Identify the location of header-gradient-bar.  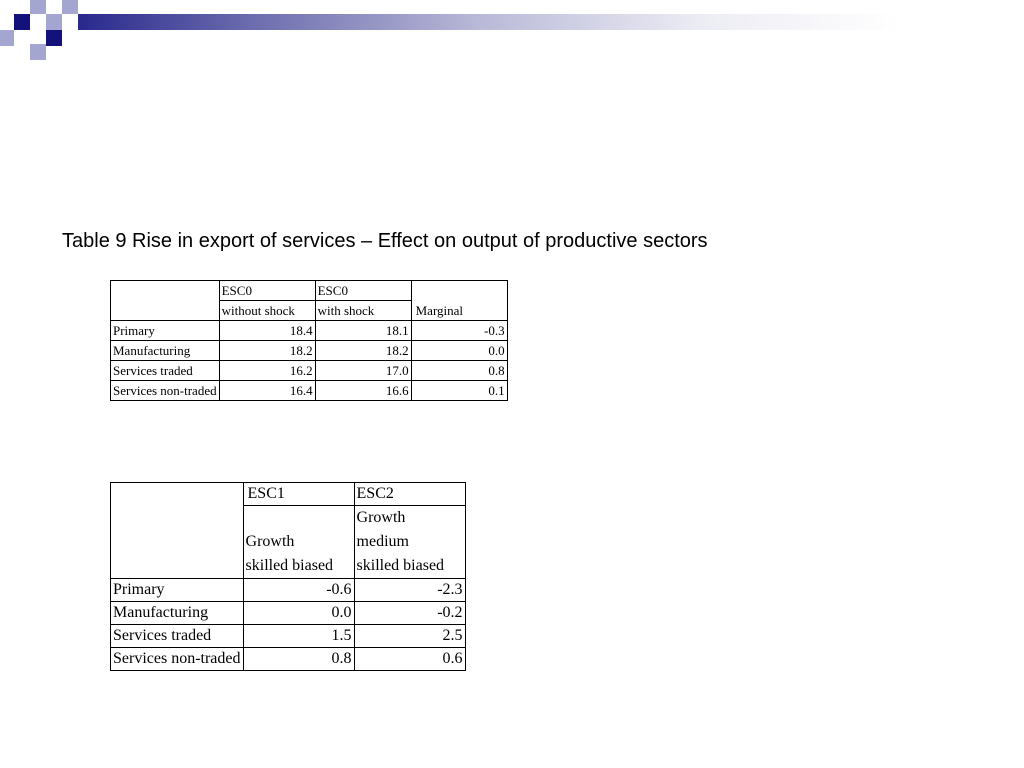
(512, 22).